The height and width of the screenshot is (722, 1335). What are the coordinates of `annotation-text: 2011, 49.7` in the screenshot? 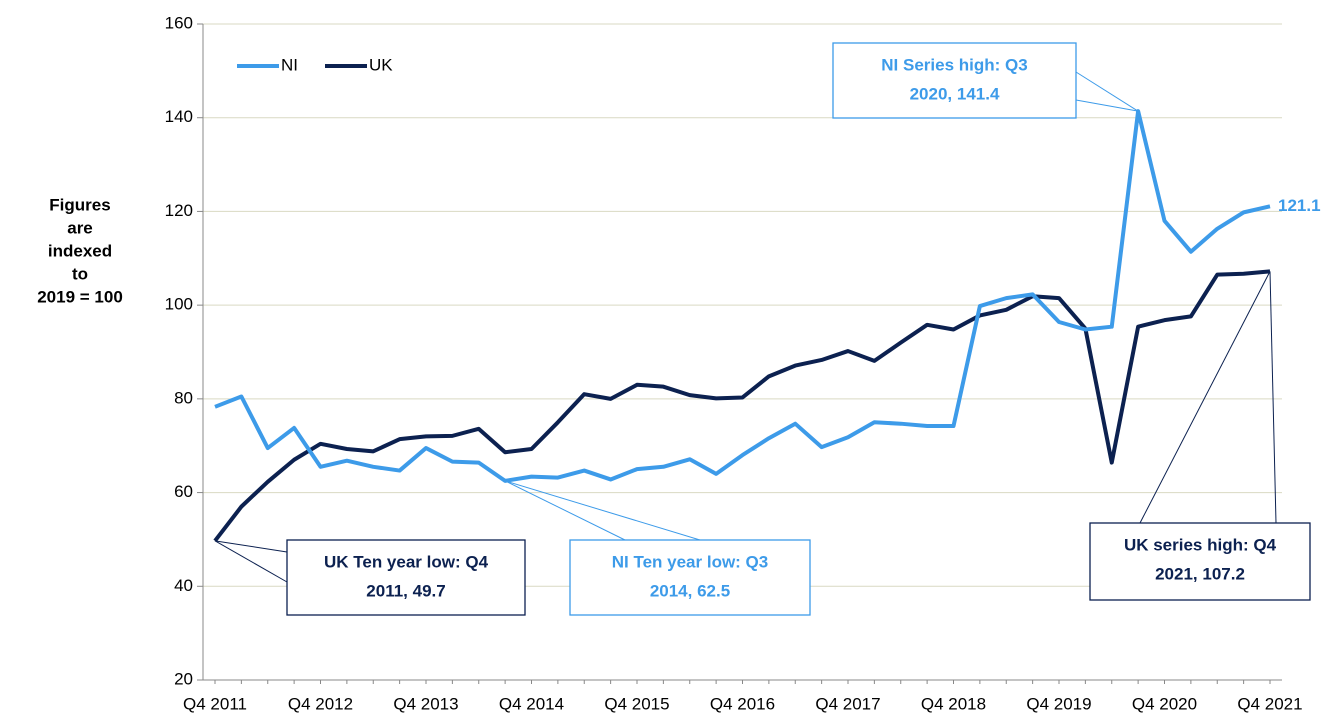 It's located at (405, 590).